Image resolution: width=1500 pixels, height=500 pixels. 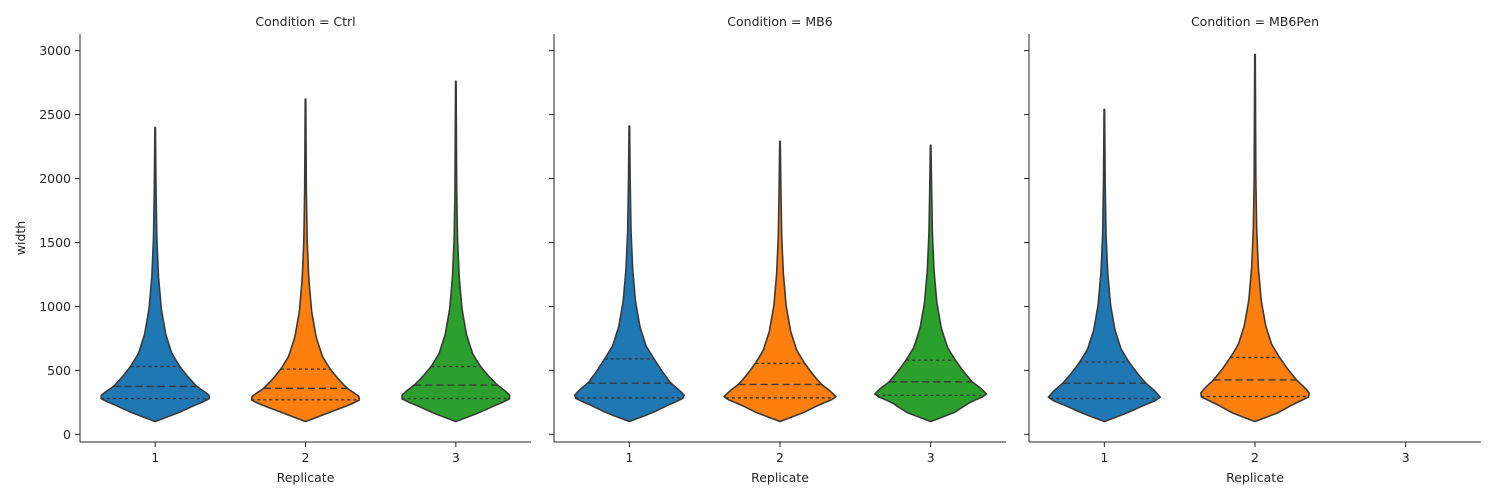 I want to click on y-tick-label: 0, so click(x=67, y=434).